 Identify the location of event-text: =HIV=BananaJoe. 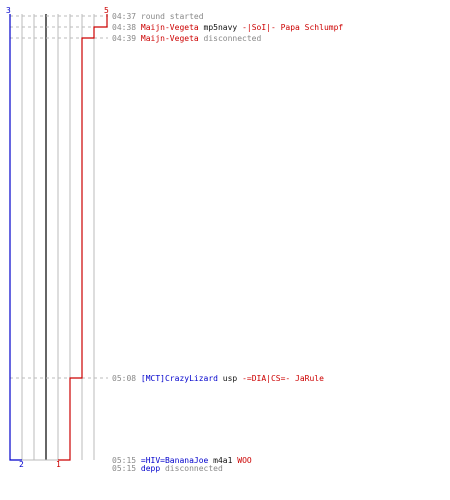
(174, 460).